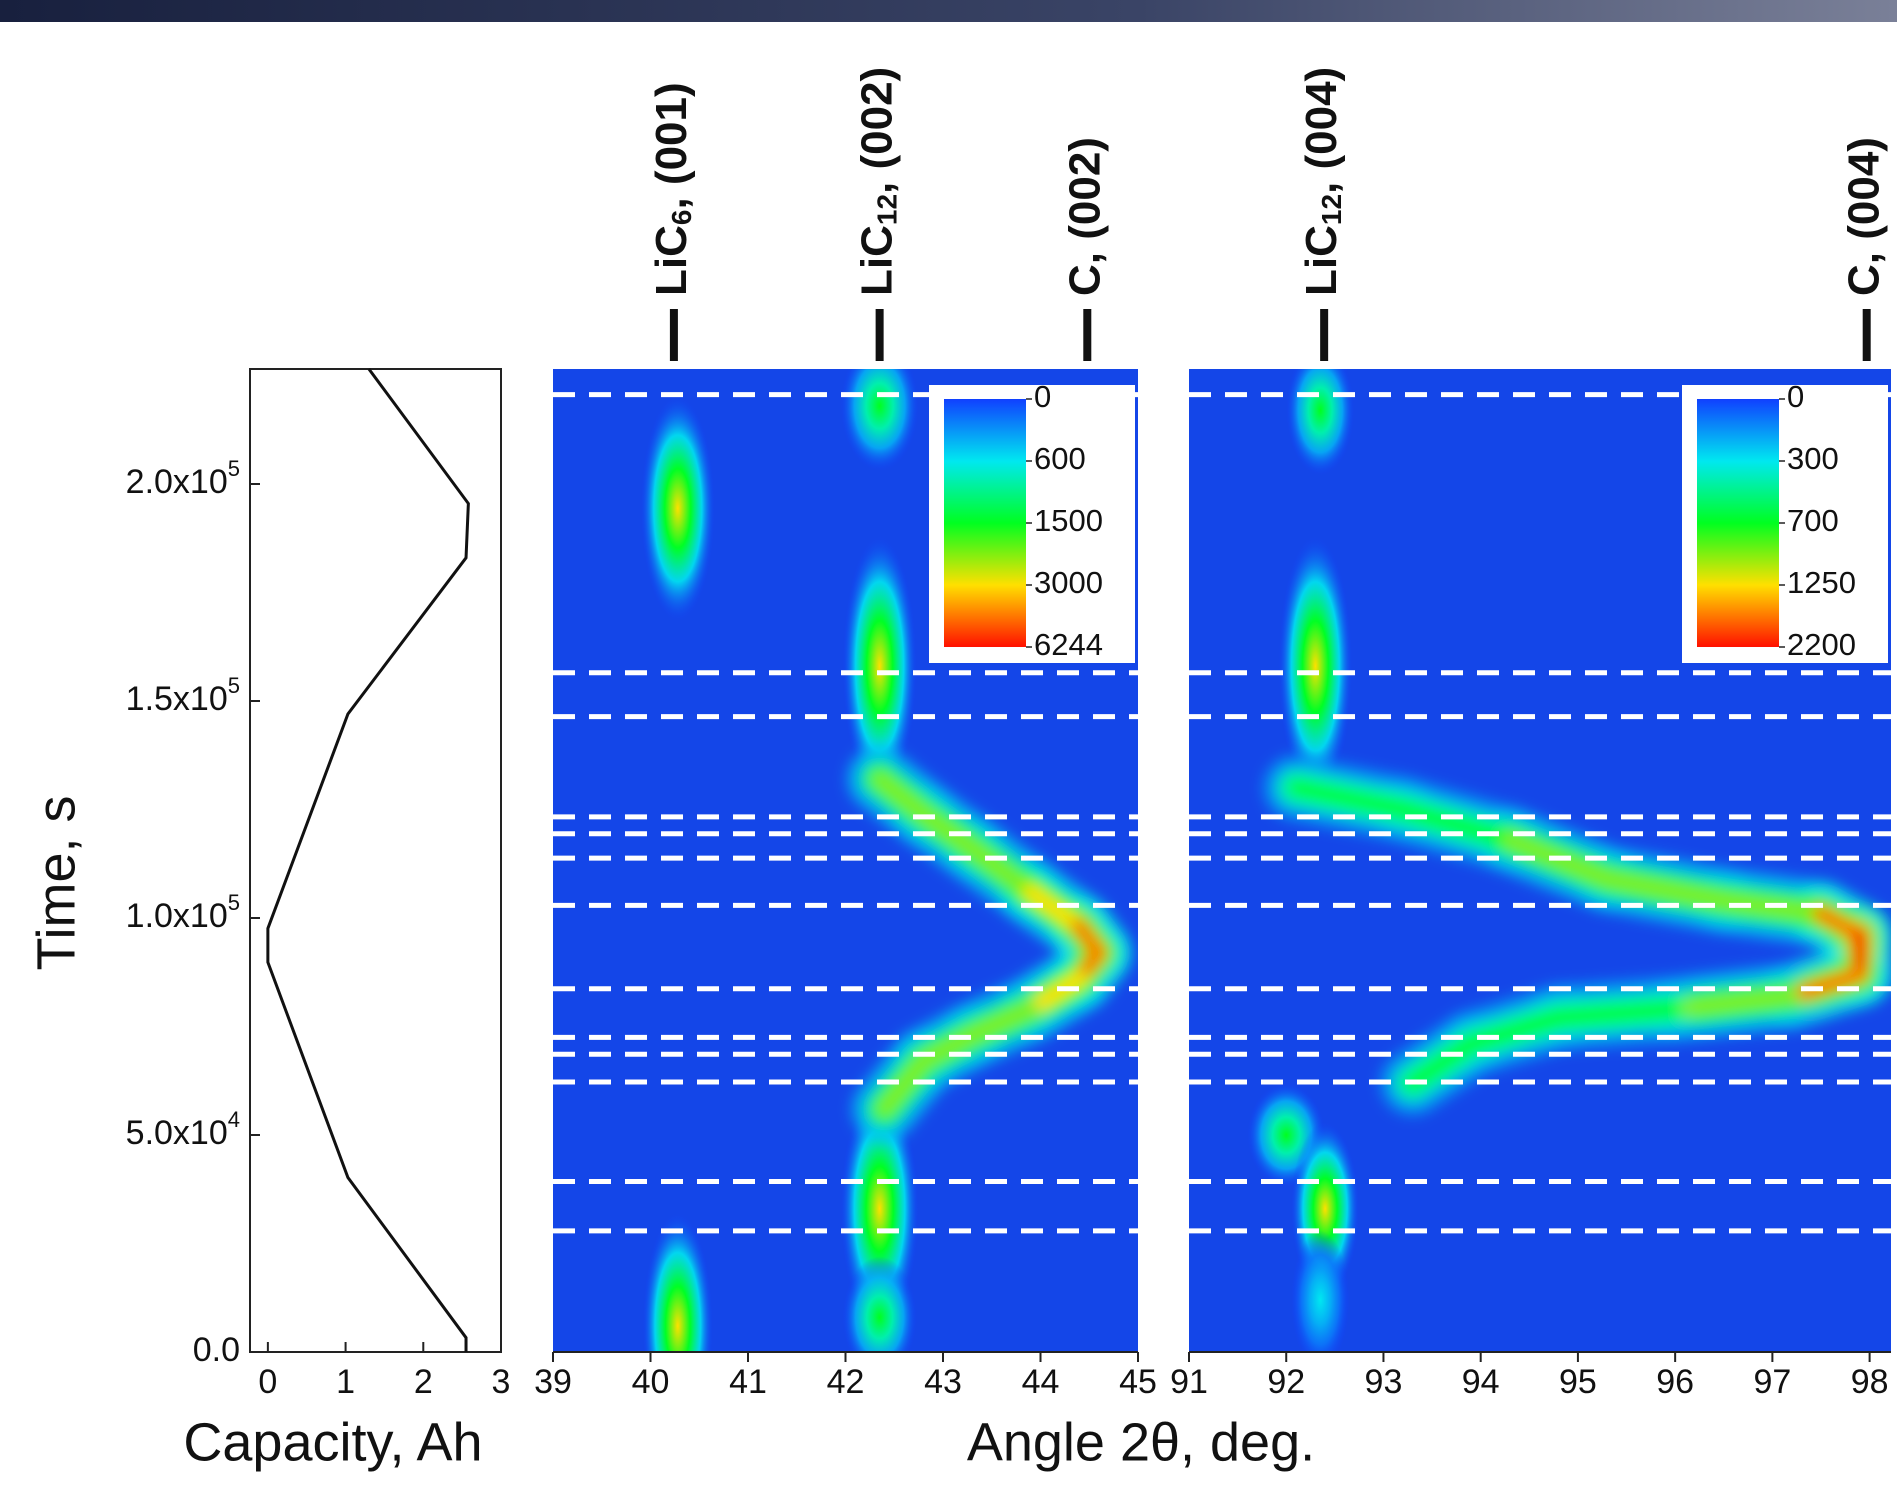 The image size is (1897, 1485). I want to click on x-tick-label: 41, so click(748, 1382).